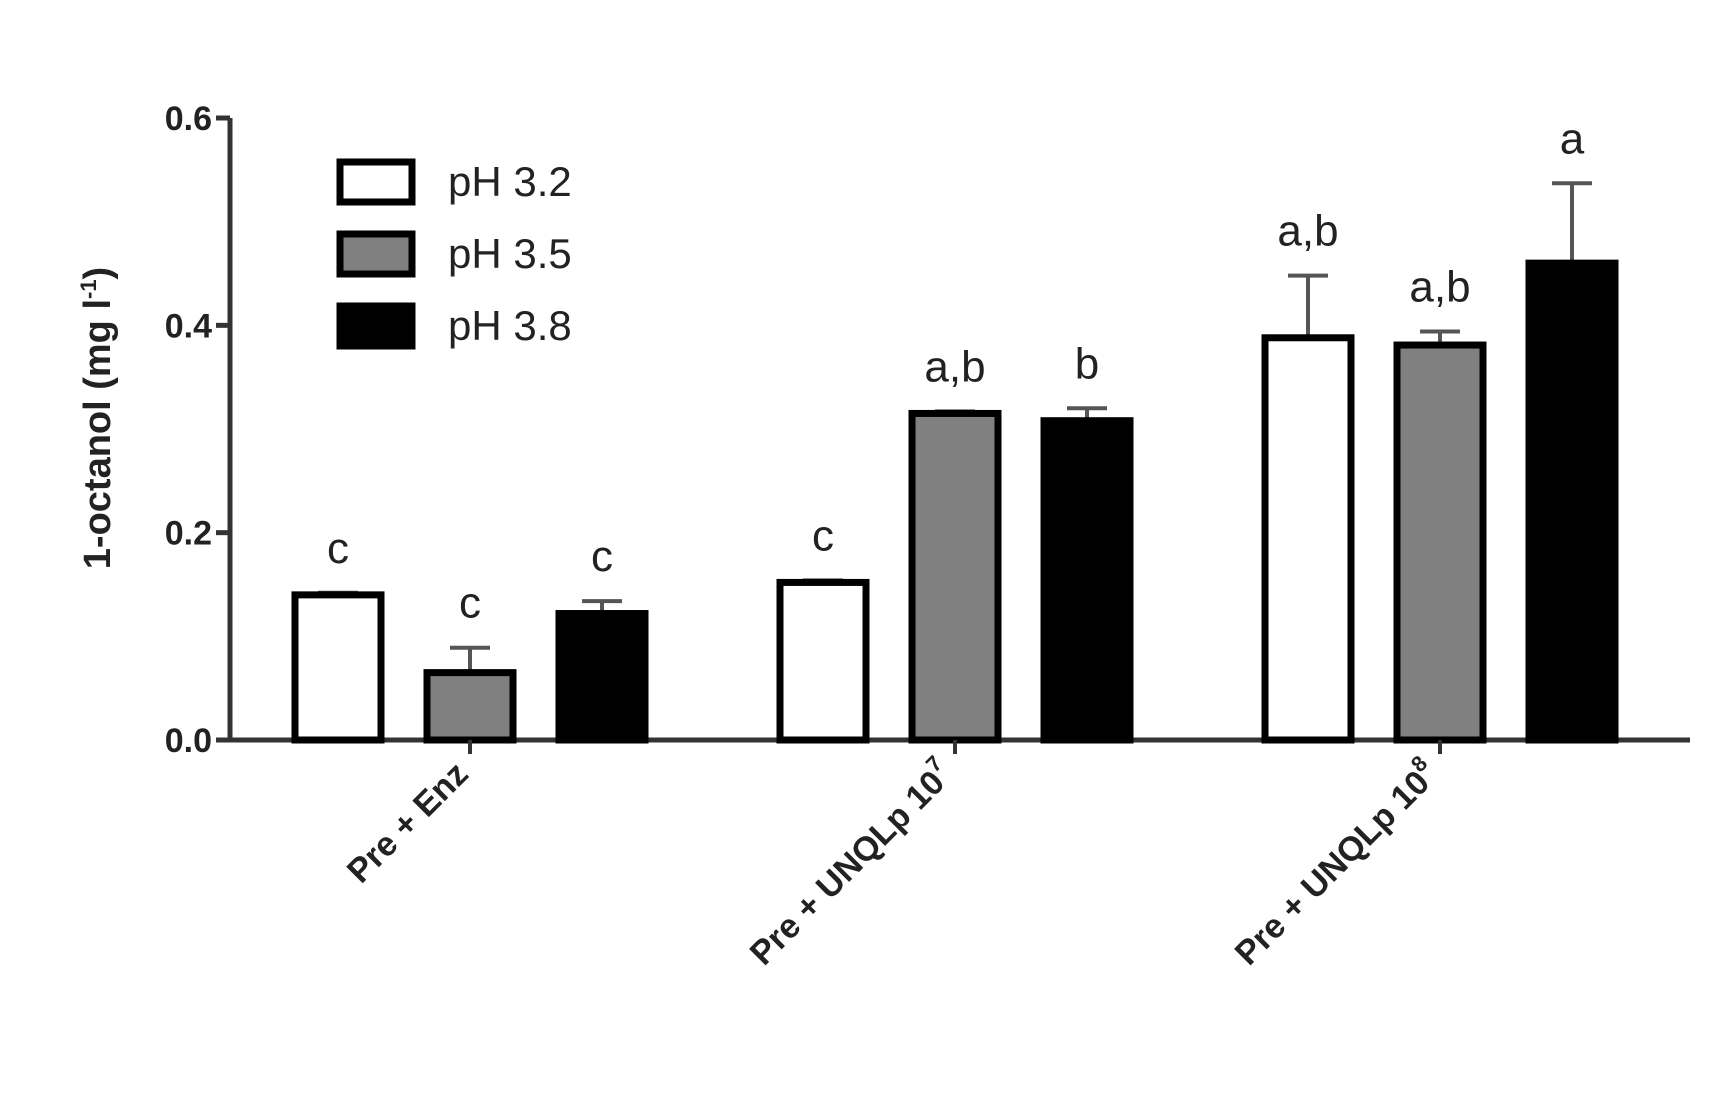 Image resolution: width=1713 pixels, height=1108 pixels. Describe the element at coordinates (188, 534) in the screenshot. I see `y-tick-label: 0.2` at that location.